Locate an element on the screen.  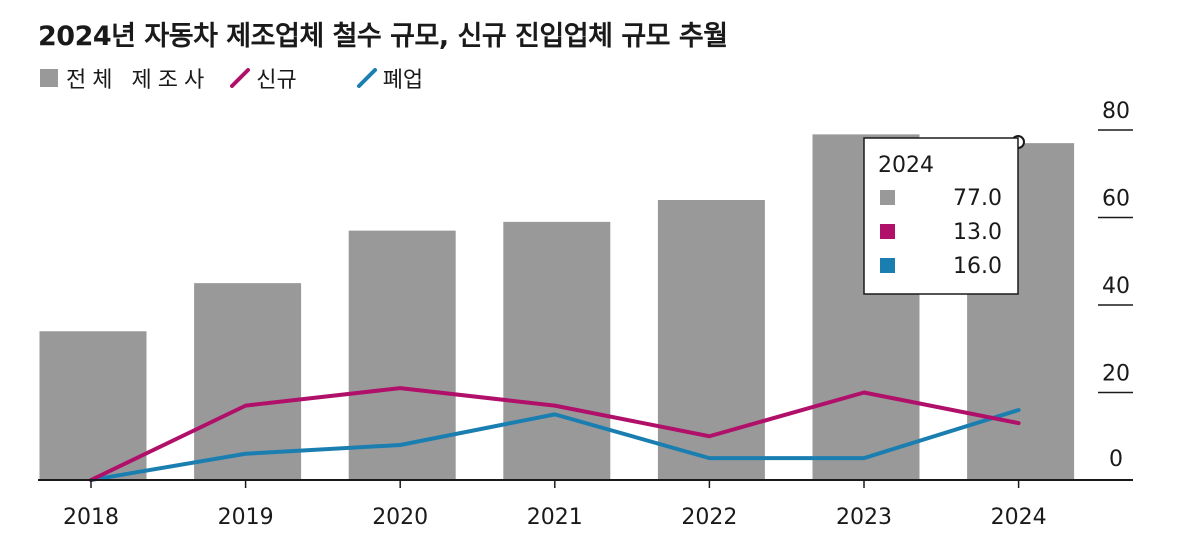
tooltip-value-closed: 16.0 is located at coordinates (977, 266).